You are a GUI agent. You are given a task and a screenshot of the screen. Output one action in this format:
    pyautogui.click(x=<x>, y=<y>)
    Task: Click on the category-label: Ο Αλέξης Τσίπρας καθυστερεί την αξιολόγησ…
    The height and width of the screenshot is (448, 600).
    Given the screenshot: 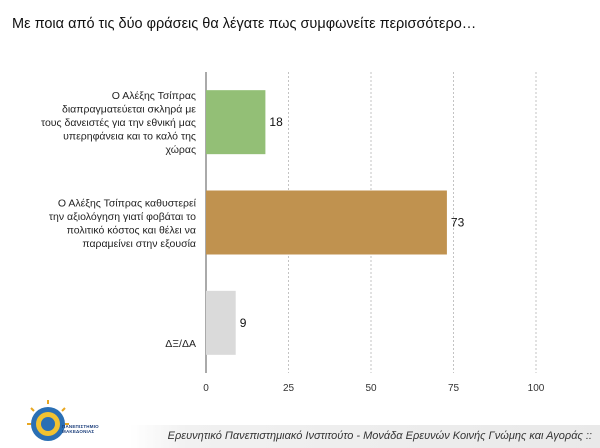 What is the action you would take?
    pyautogui.click(x=123, y=223)
    